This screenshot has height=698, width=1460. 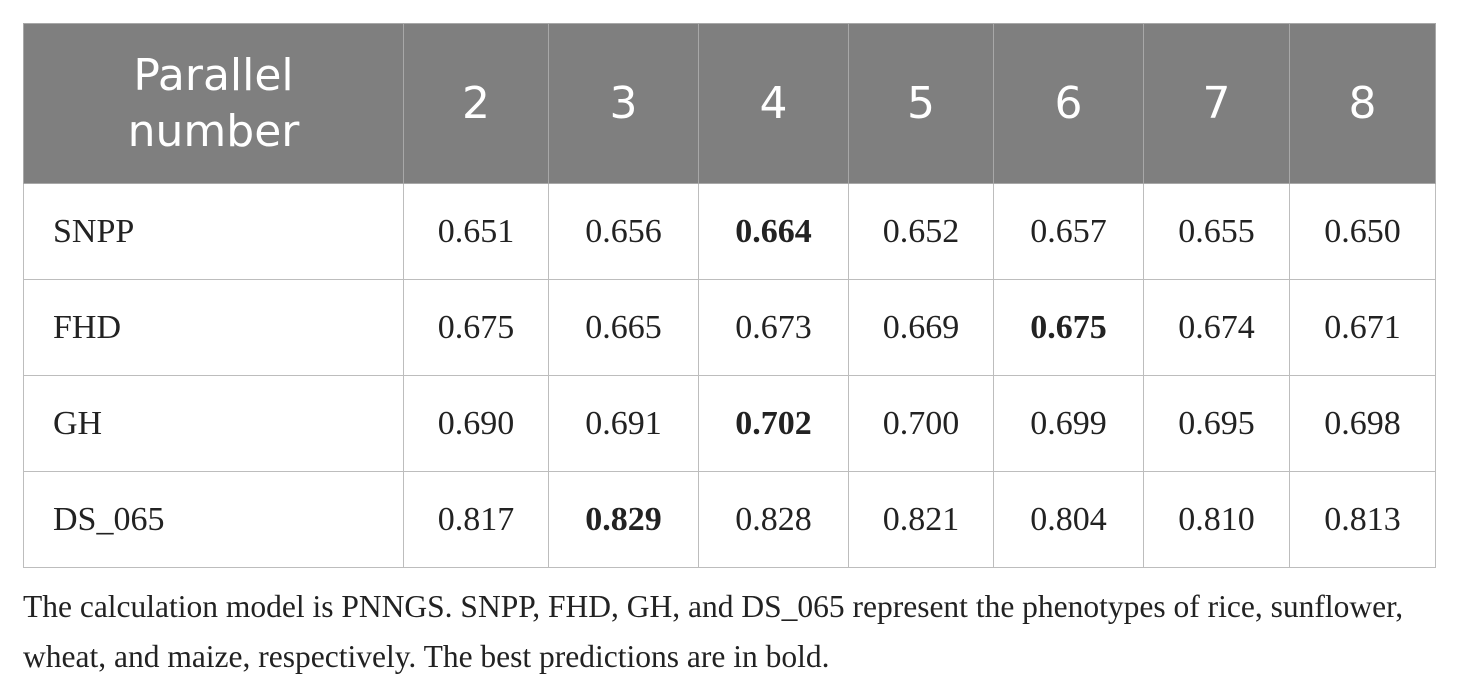 What do you see at coordinates (773, 423) in the screenshot?
I see `table-cell: 0.702` at bounding box center [773, 423].